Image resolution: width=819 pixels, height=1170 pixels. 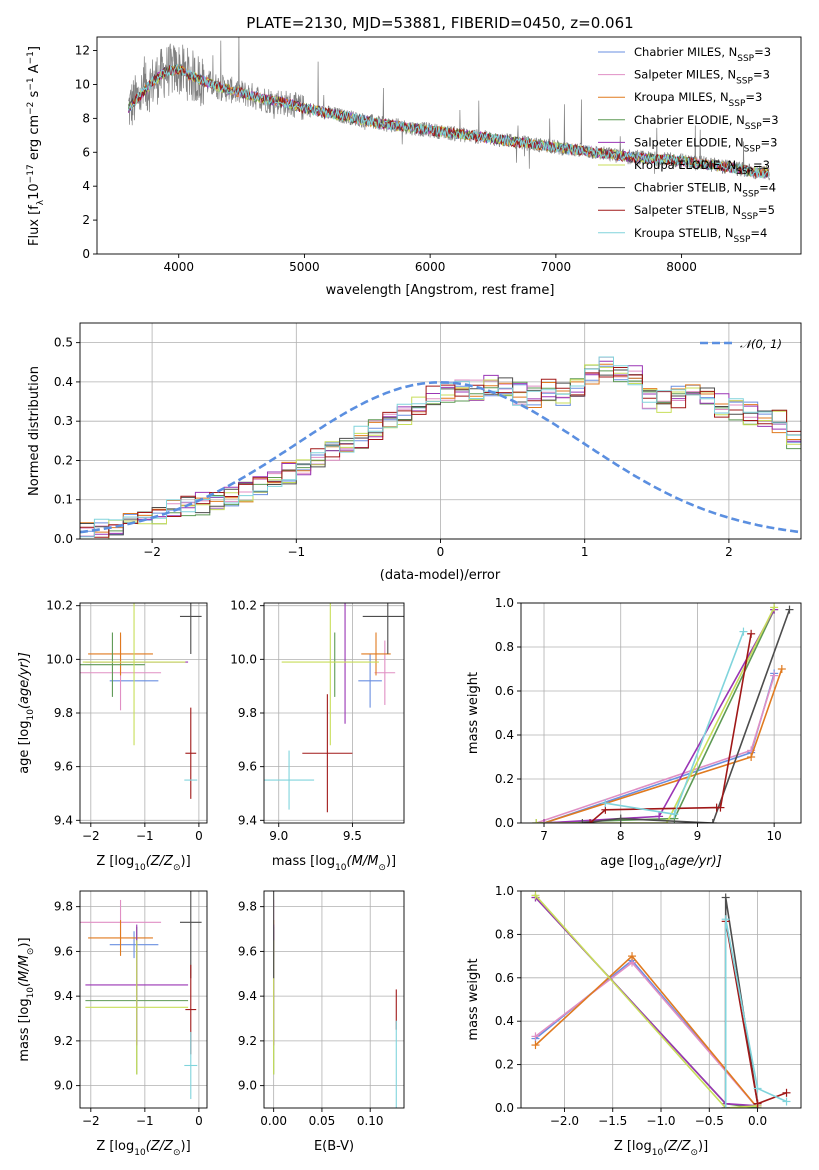 I want to click on legend-entry: Kroupa STELIB, NSSP=4, so click(x=700, y=235).